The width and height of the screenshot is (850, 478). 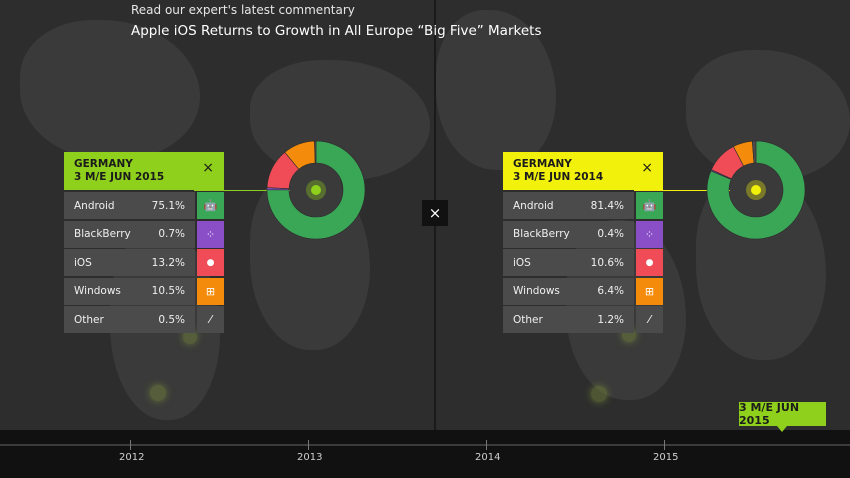 I want to click on timeline-selected-badge: 3 M/E JUN 2015, so click(x=782, y=416).